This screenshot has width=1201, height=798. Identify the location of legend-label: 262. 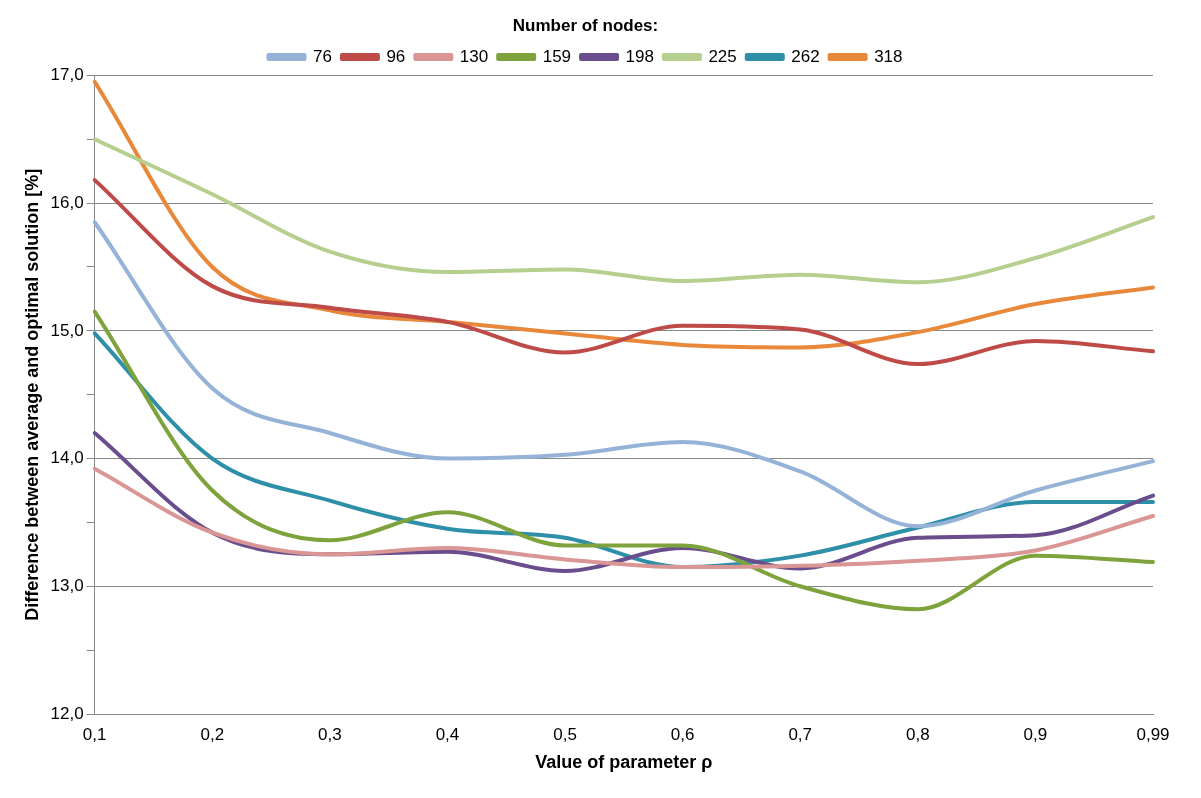
(805, 56).